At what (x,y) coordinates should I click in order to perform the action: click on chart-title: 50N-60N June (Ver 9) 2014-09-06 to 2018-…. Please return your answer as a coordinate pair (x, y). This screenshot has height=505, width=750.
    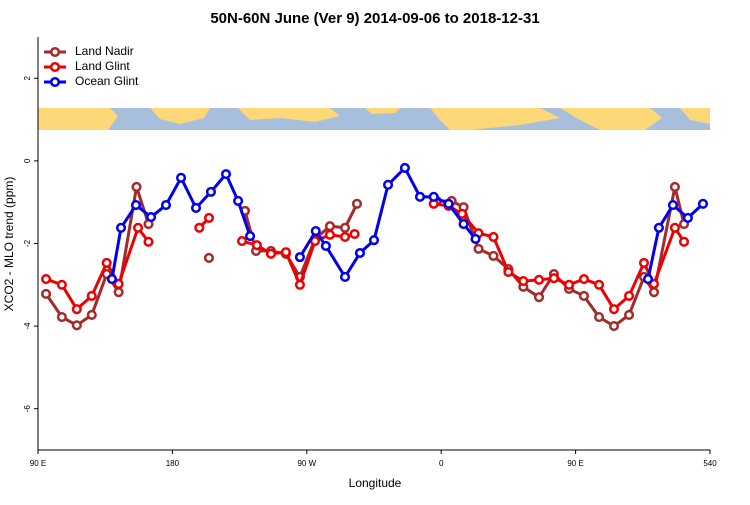
    Looking at the image, I should click on (374, 18).